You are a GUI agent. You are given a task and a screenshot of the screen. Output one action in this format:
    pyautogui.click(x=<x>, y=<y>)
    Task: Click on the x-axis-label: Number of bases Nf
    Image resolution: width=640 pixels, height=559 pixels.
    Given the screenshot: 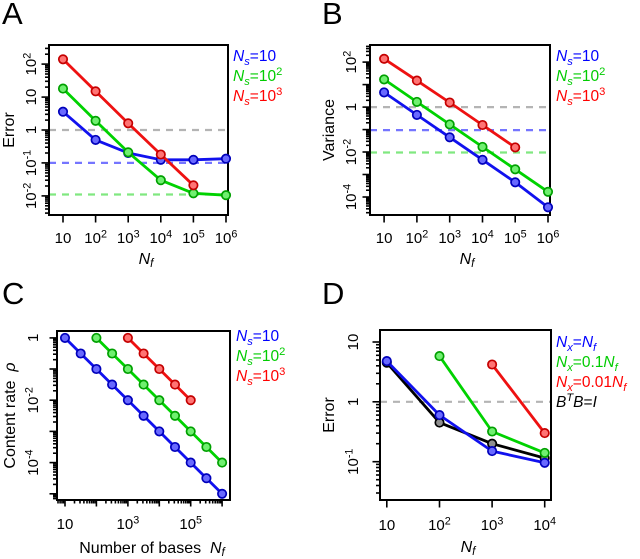 What is the action you would take?
    pyautogui.click(x=152, y=549)
    